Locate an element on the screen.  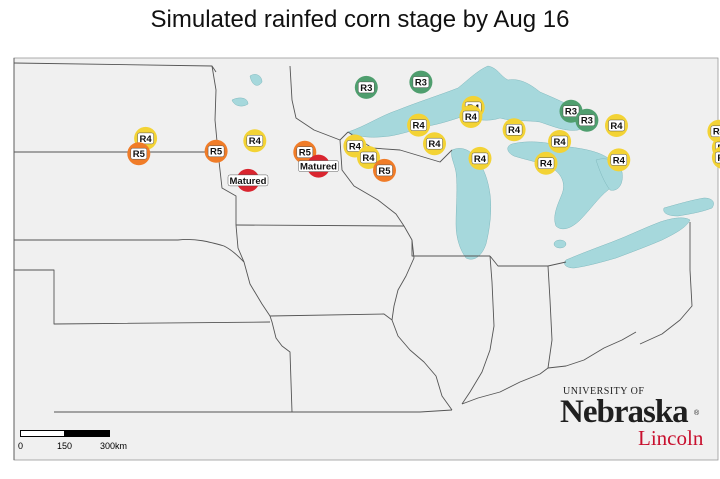
logo-campus-text: Lincoln is located at coordinates (671, 438).